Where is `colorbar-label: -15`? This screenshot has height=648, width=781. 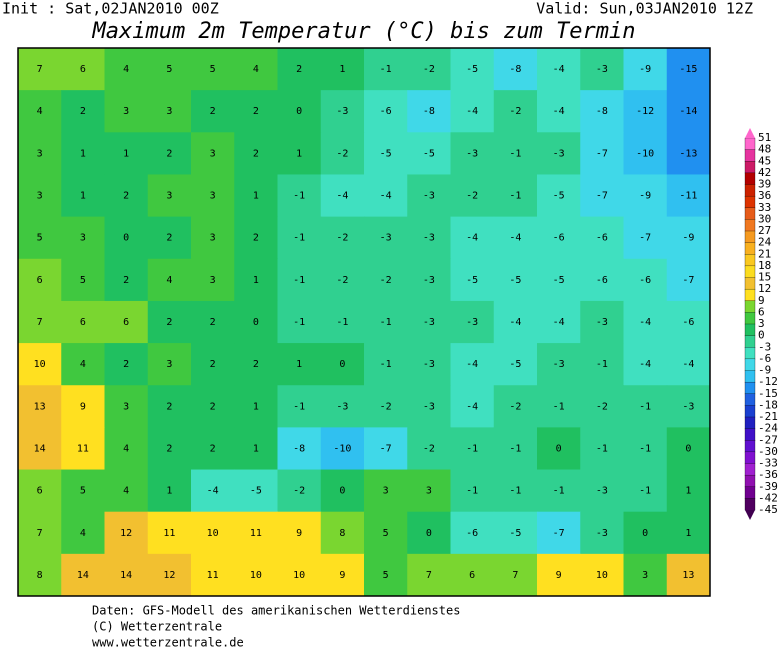
colorbar-label: -15 is located at coordinates (768, 393).